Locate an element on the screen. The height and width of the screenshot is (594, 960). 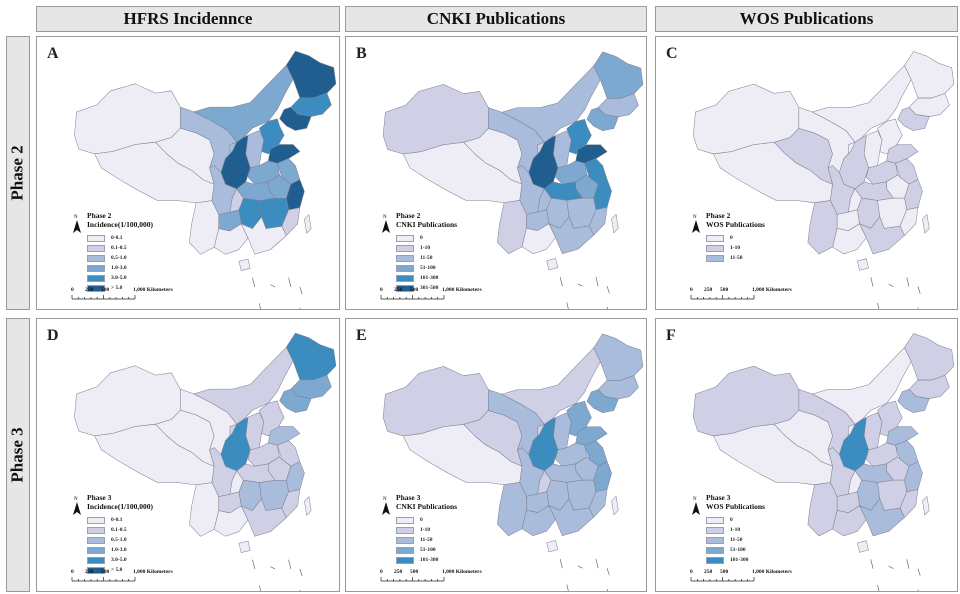
legend-label: 11-50 is located at coordinates (426, 258).